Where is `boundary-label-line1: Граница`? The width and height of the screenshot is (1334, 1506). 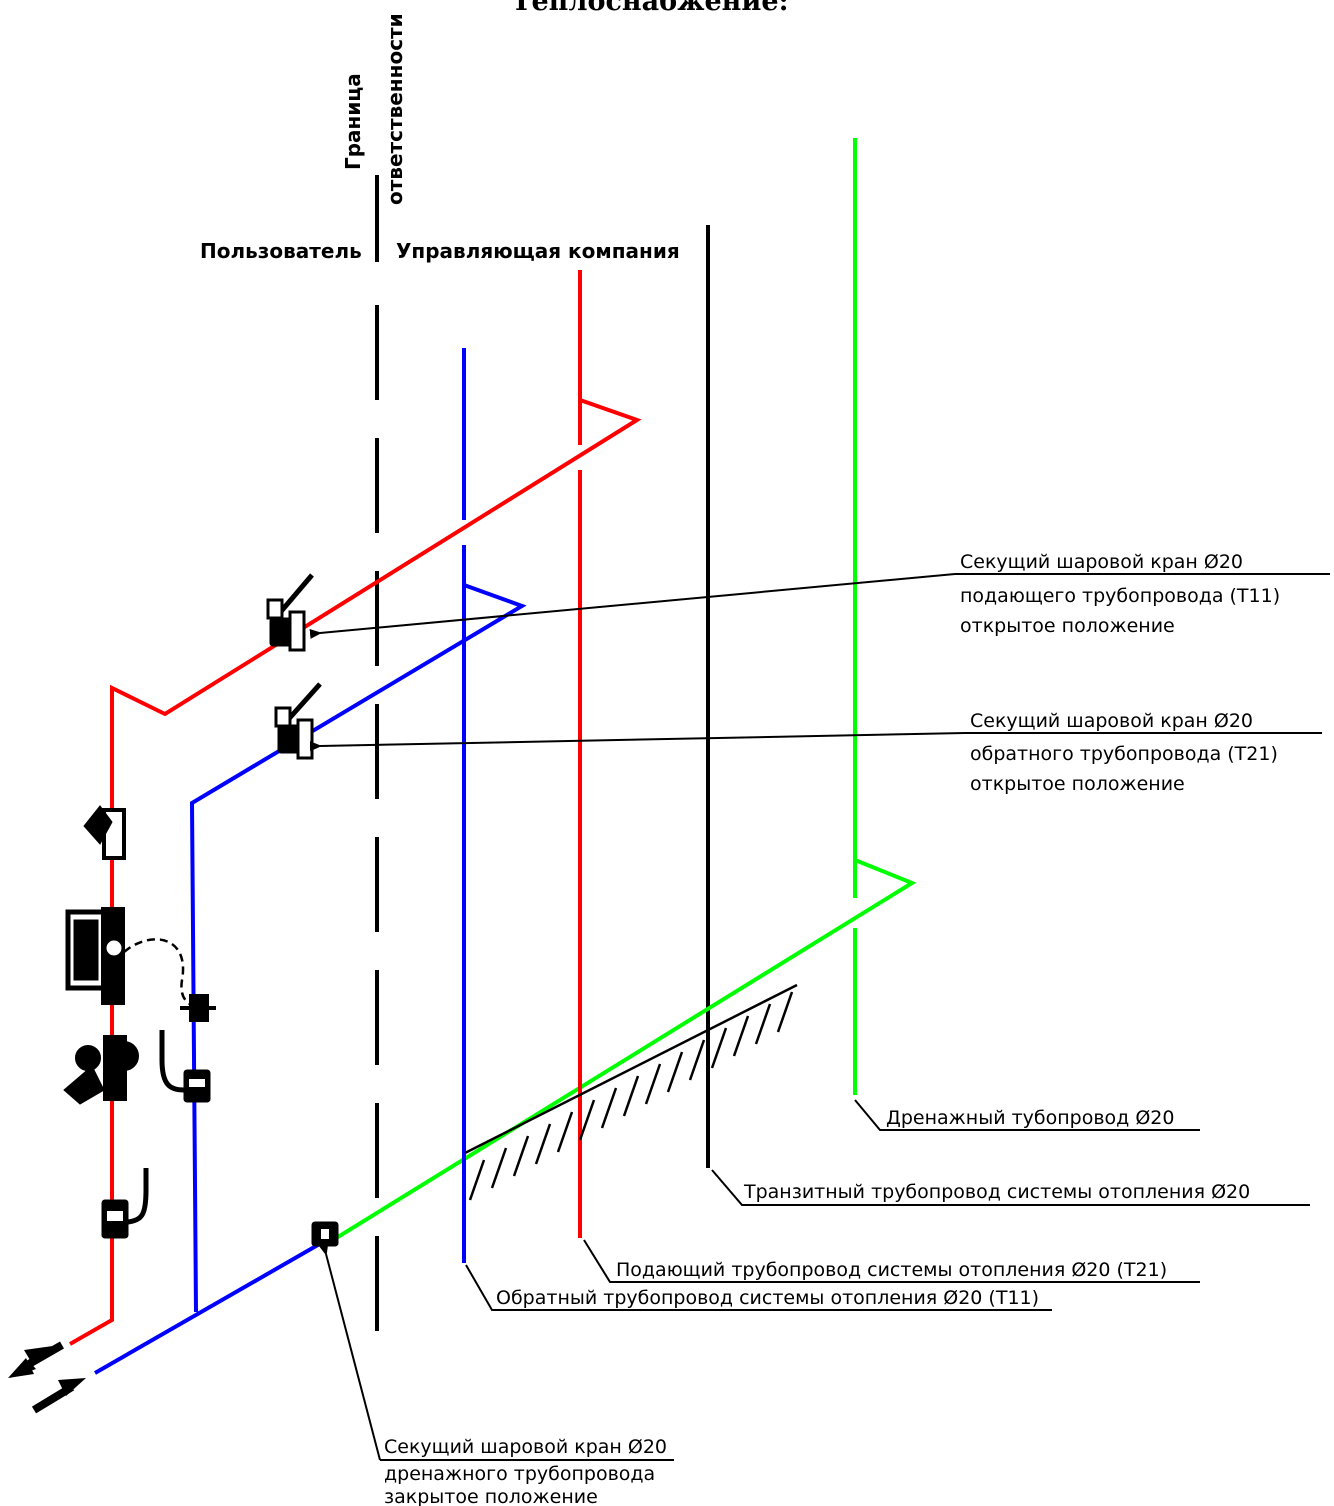 boundary-label-line1: Граница is located at coordinates (353, 121).